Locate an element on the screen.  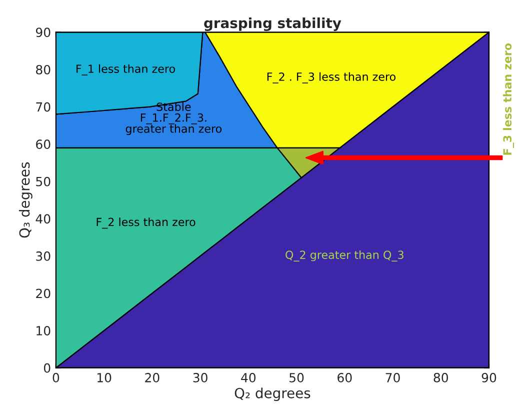
x-tick-label: 10 is located at coordinates (104, 377).